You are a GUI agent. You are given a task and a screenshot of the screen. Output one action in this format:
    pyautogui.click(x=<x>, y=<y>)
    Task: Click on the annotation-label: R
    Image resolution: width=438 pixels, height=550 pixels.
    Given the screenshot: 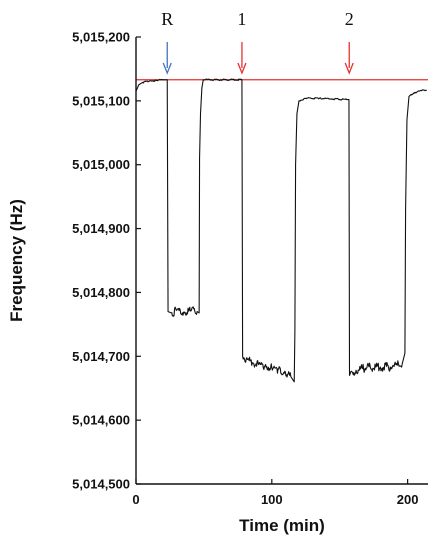 What is the action you would take?
    pyautogui.click(x=167, y=19)
    